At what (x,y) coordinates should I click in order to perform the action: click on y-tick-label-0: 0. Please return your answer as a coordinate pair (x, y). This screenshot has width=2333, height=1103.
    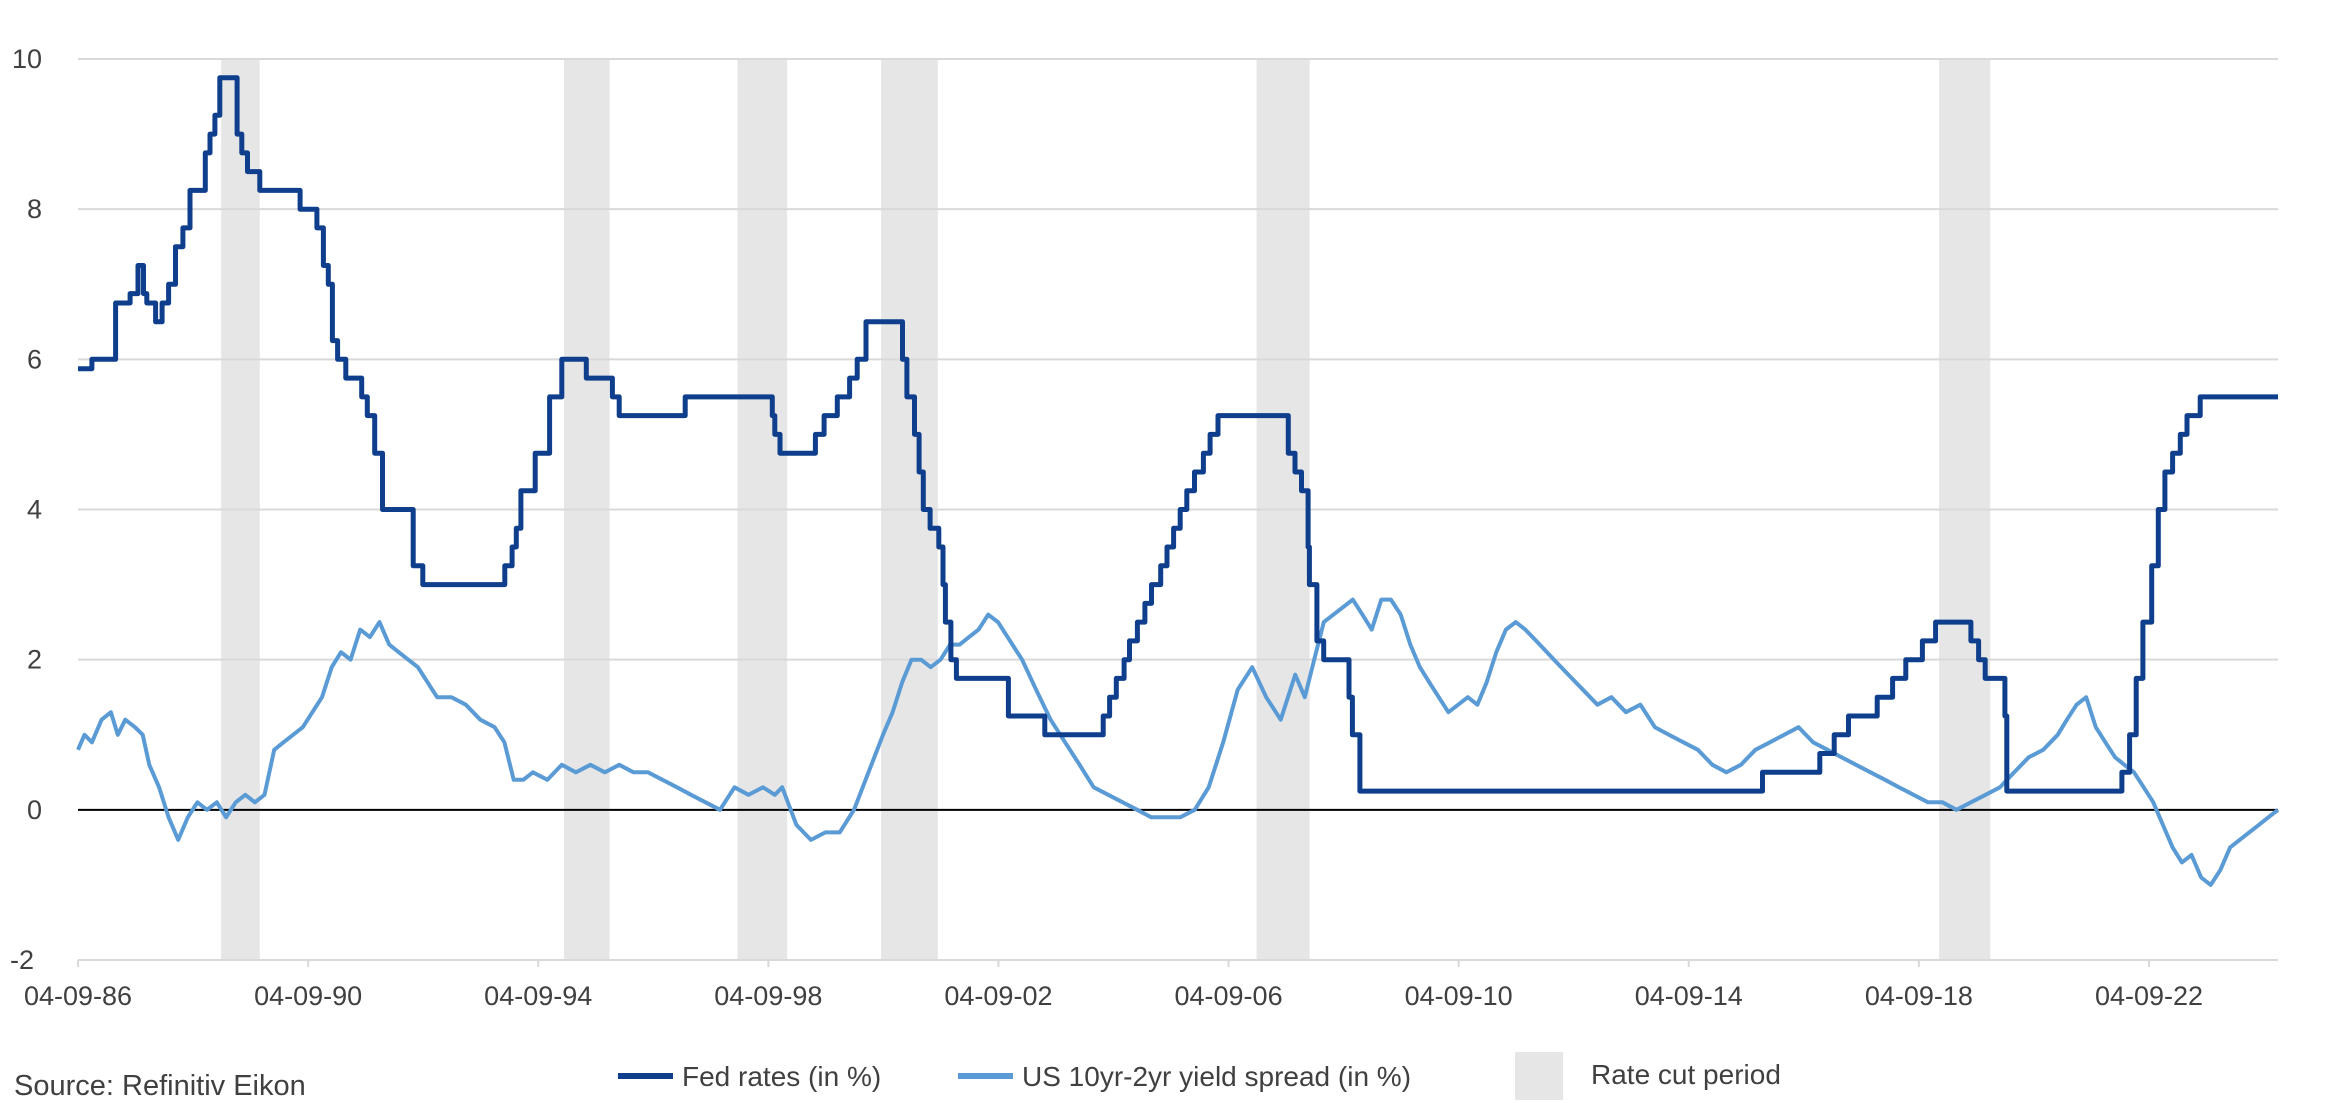
    Looking at the image, I should click on (34, 810).